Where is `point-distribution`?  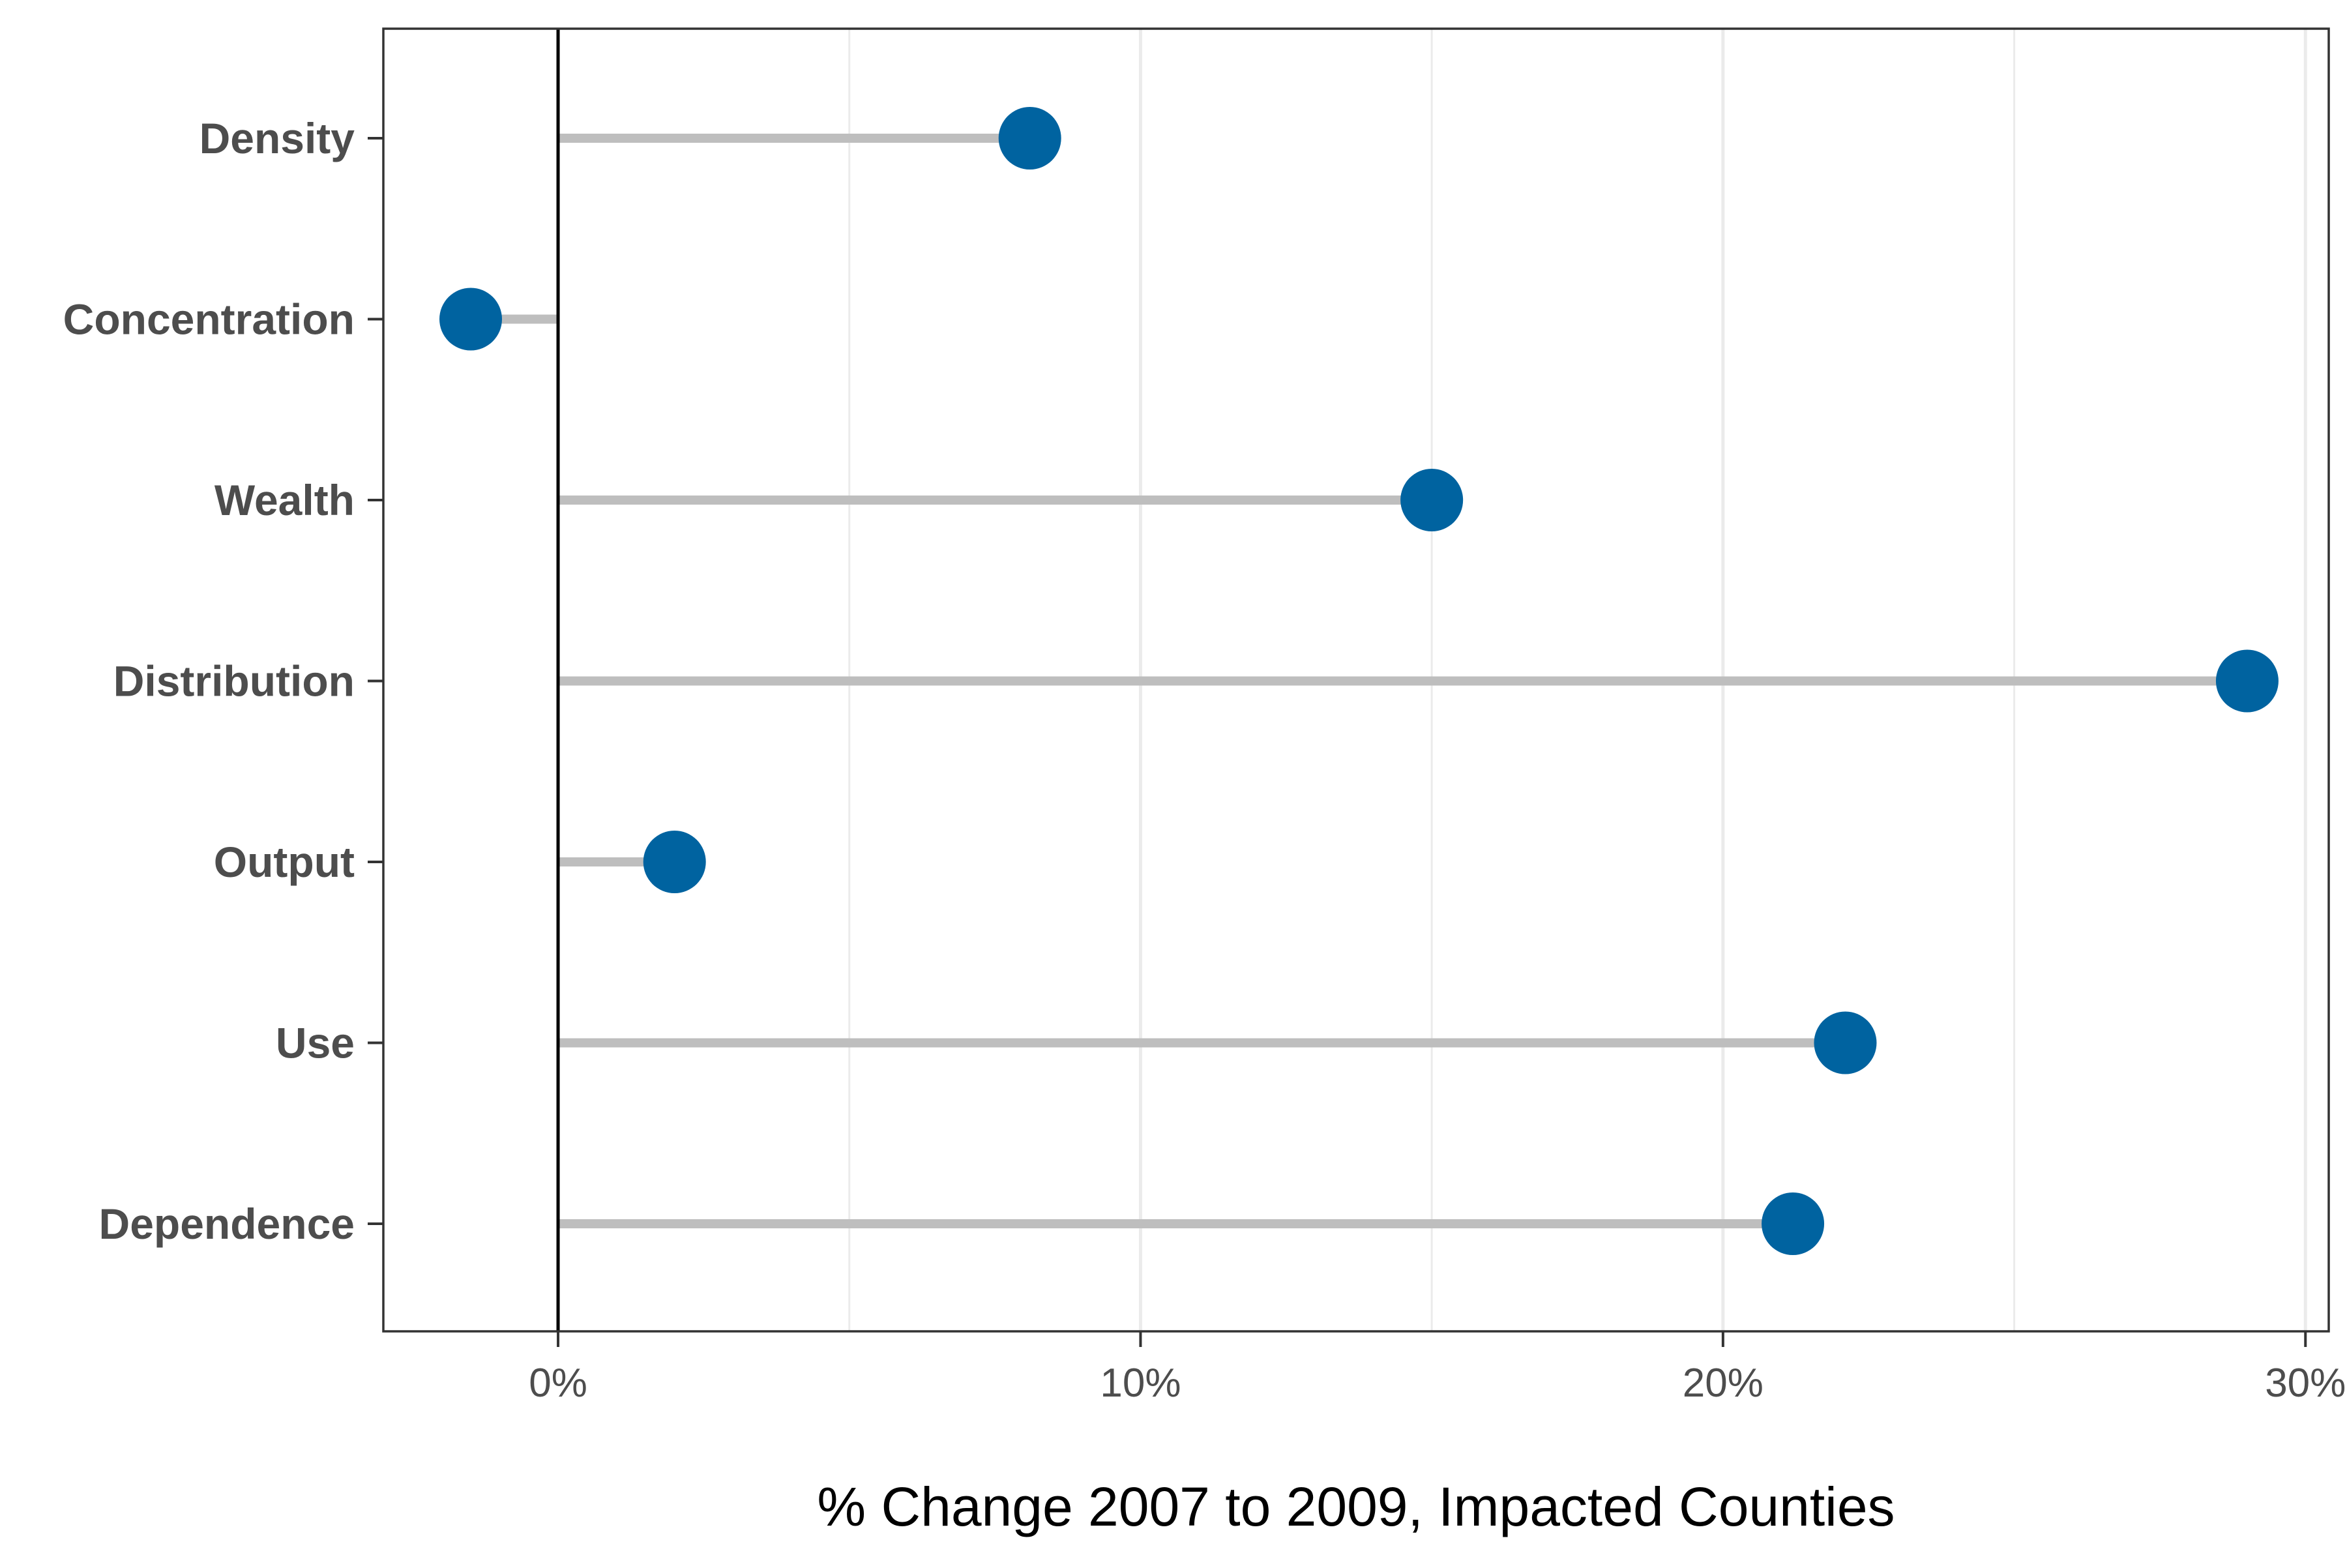
point-distribution is located at coordinates (2247, 681).